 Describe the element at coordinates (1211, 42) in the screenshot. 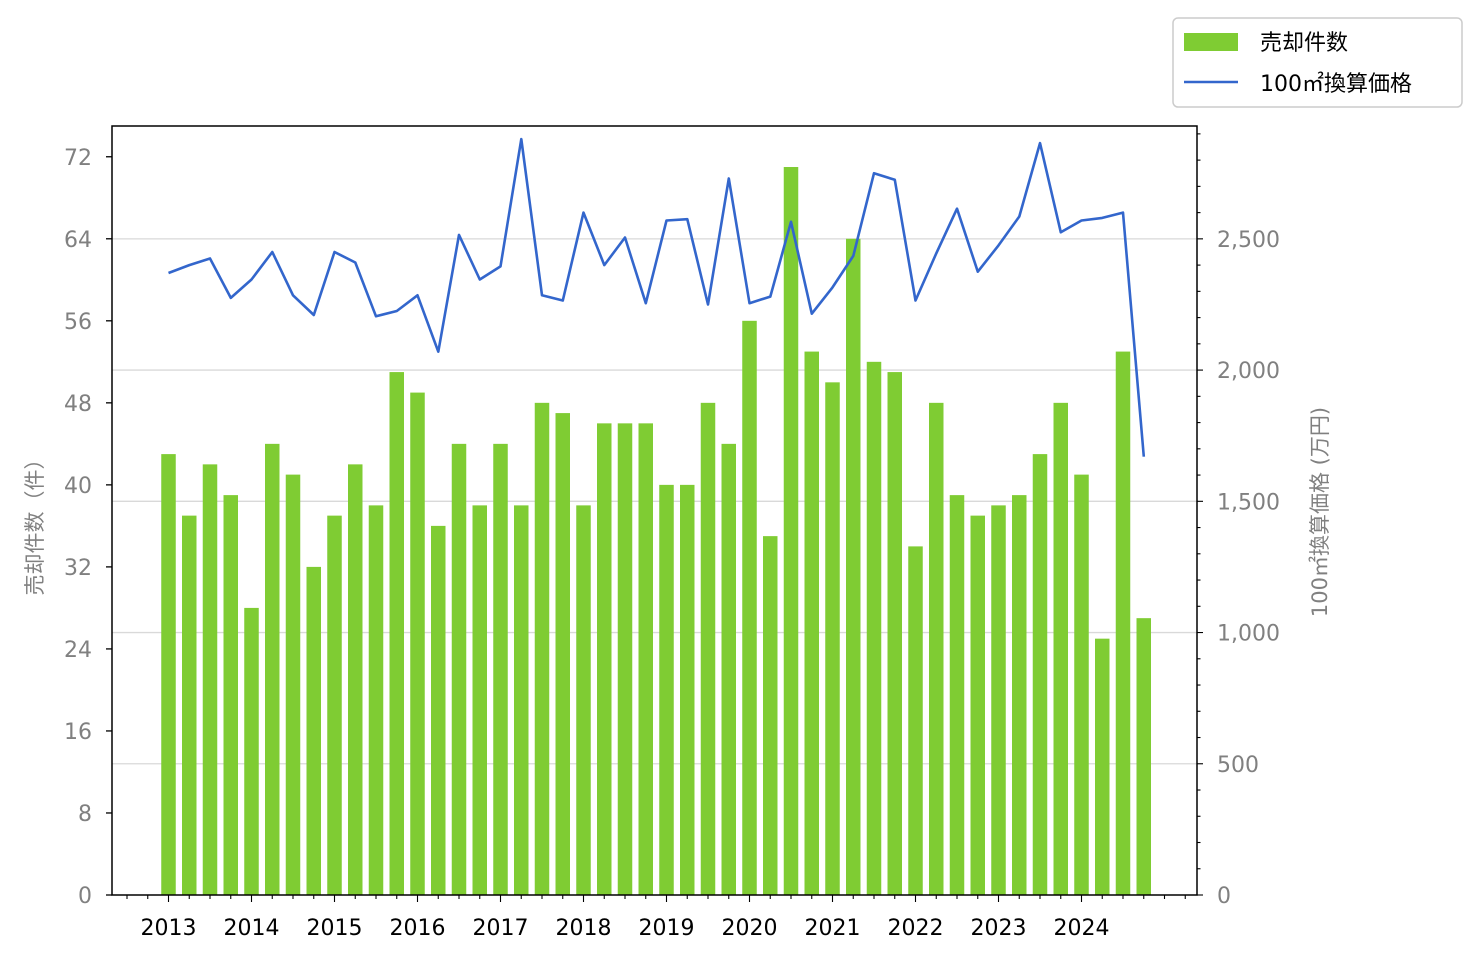

I see `legend-bar-swatch` at that location.